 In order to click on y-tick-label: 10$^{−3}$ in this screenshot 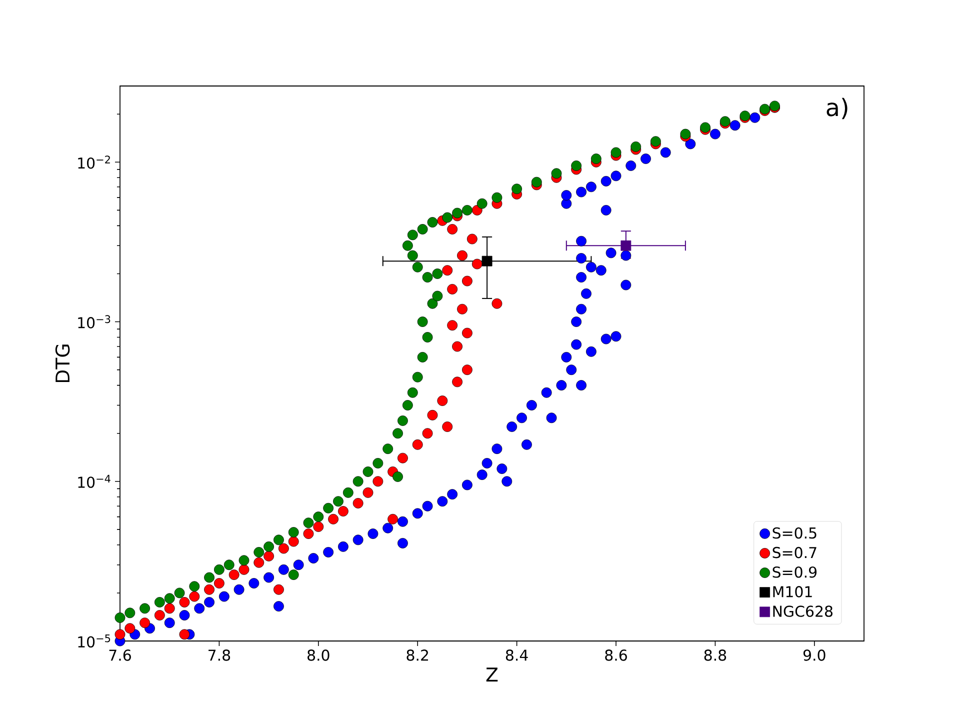, I will do `click(94, 321)`.